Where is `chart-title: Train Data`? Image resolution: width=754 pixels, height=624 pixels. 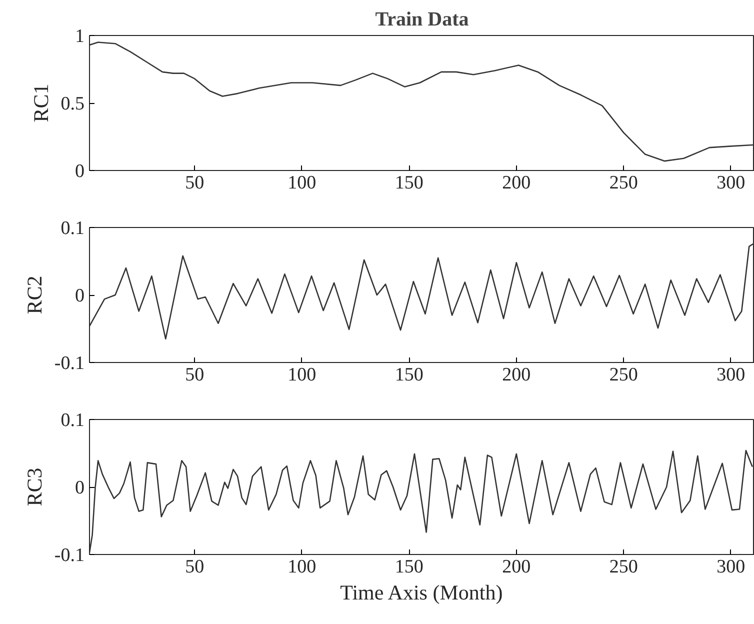
chart-title: Train Data is located at coordinates (422, 19).